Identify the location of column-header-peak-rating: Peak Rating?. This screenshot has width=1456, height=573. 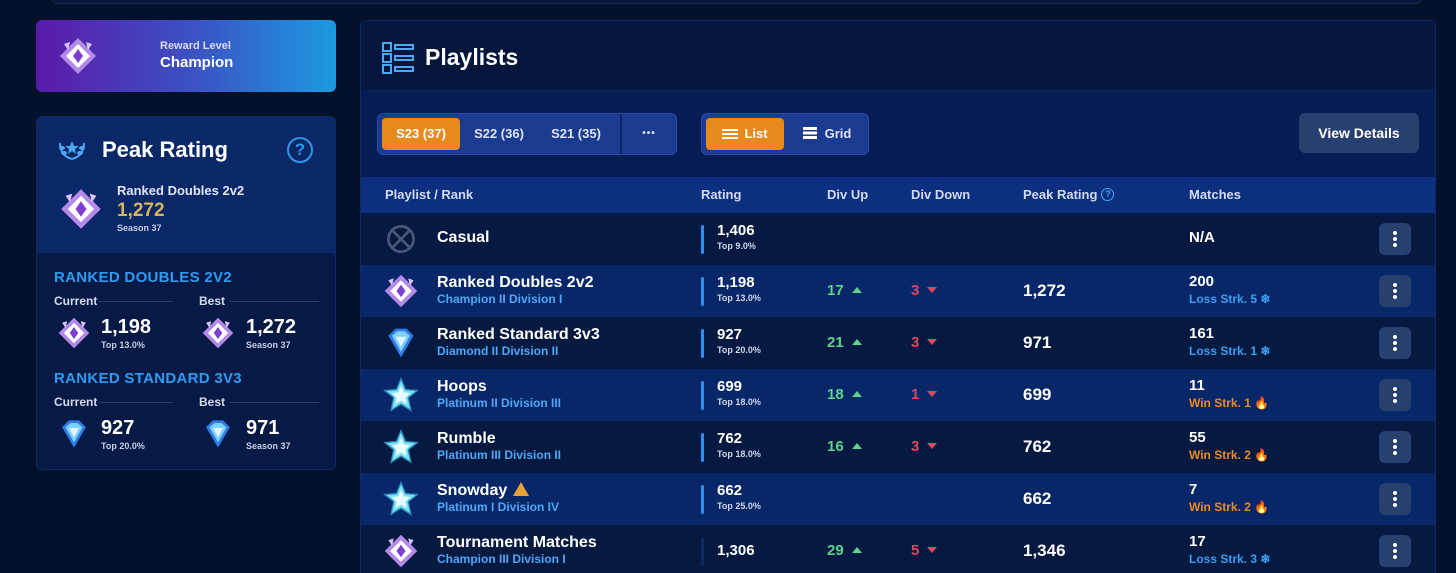
(1069, 194).